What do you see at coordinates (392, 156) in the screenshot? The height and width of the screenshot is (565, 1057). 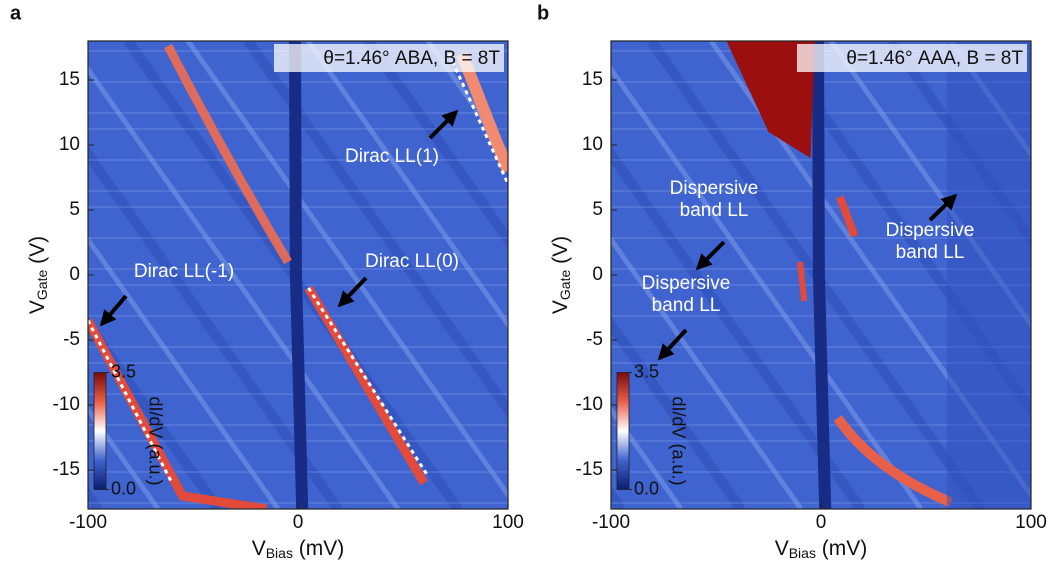 I see `annotation: Dirac LL(1)` at bounding box center [392, 156].